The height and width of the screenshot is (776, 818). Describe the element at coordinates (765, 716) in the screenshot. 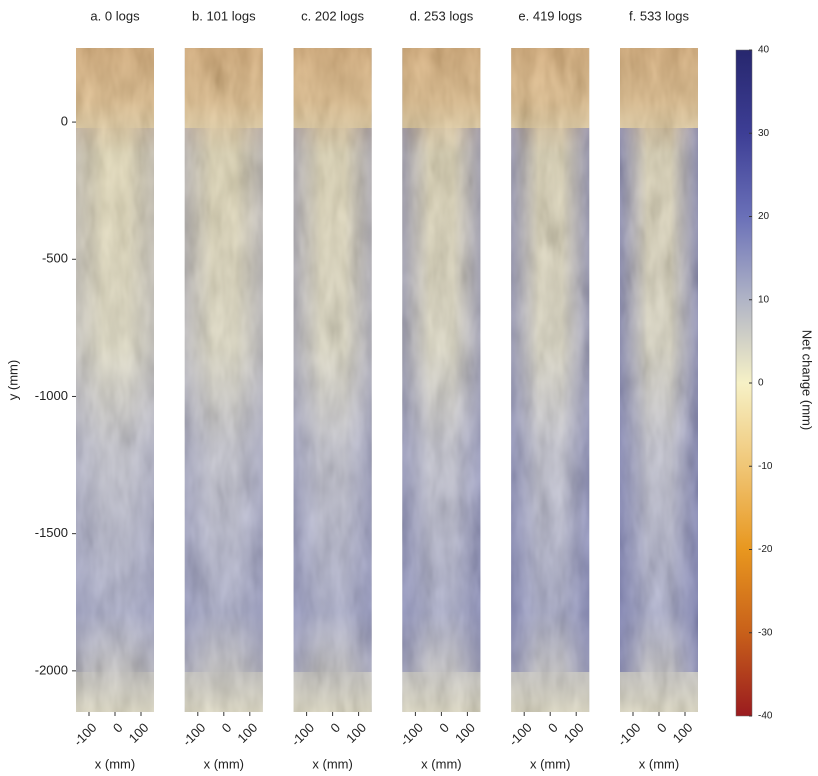

I see `colorbar-tick-label: -40` at that location.